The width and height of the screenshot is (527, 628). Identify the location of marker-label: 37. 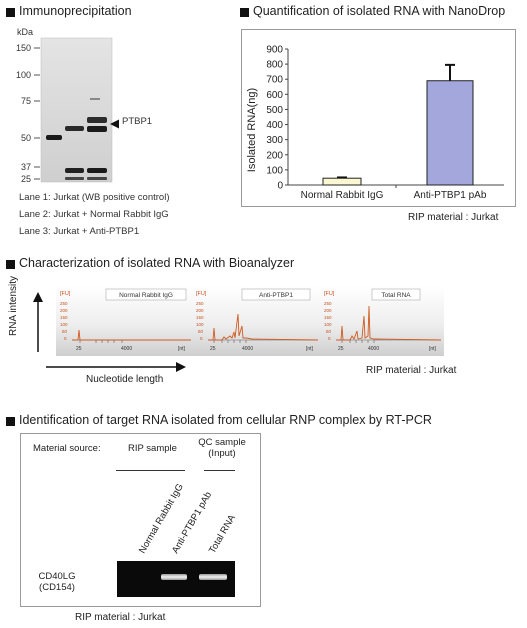
(26, 167).